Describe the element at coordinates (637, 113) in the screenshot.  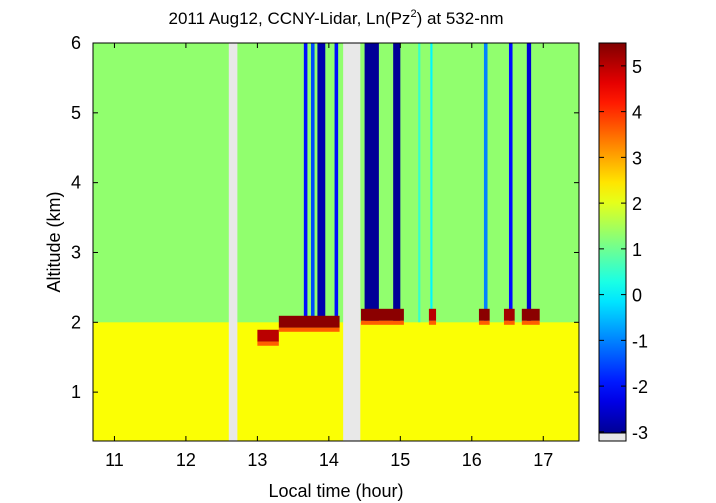
I see `colorbar-tick-label-4: 4` at that location.